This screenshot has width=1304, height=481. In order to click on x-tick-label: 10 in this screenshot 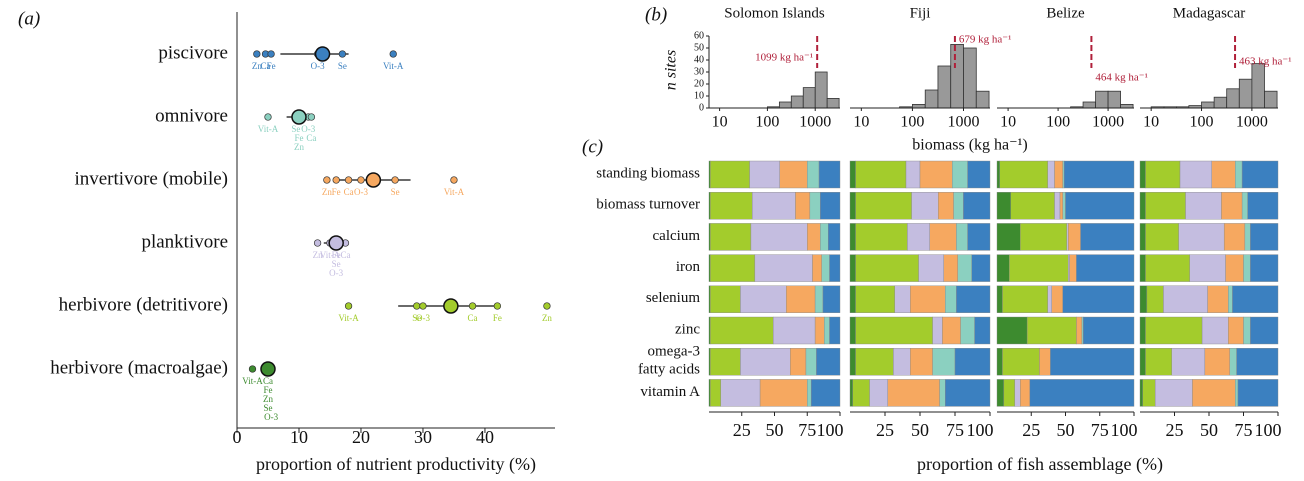, I will do `click(861, 122)`.